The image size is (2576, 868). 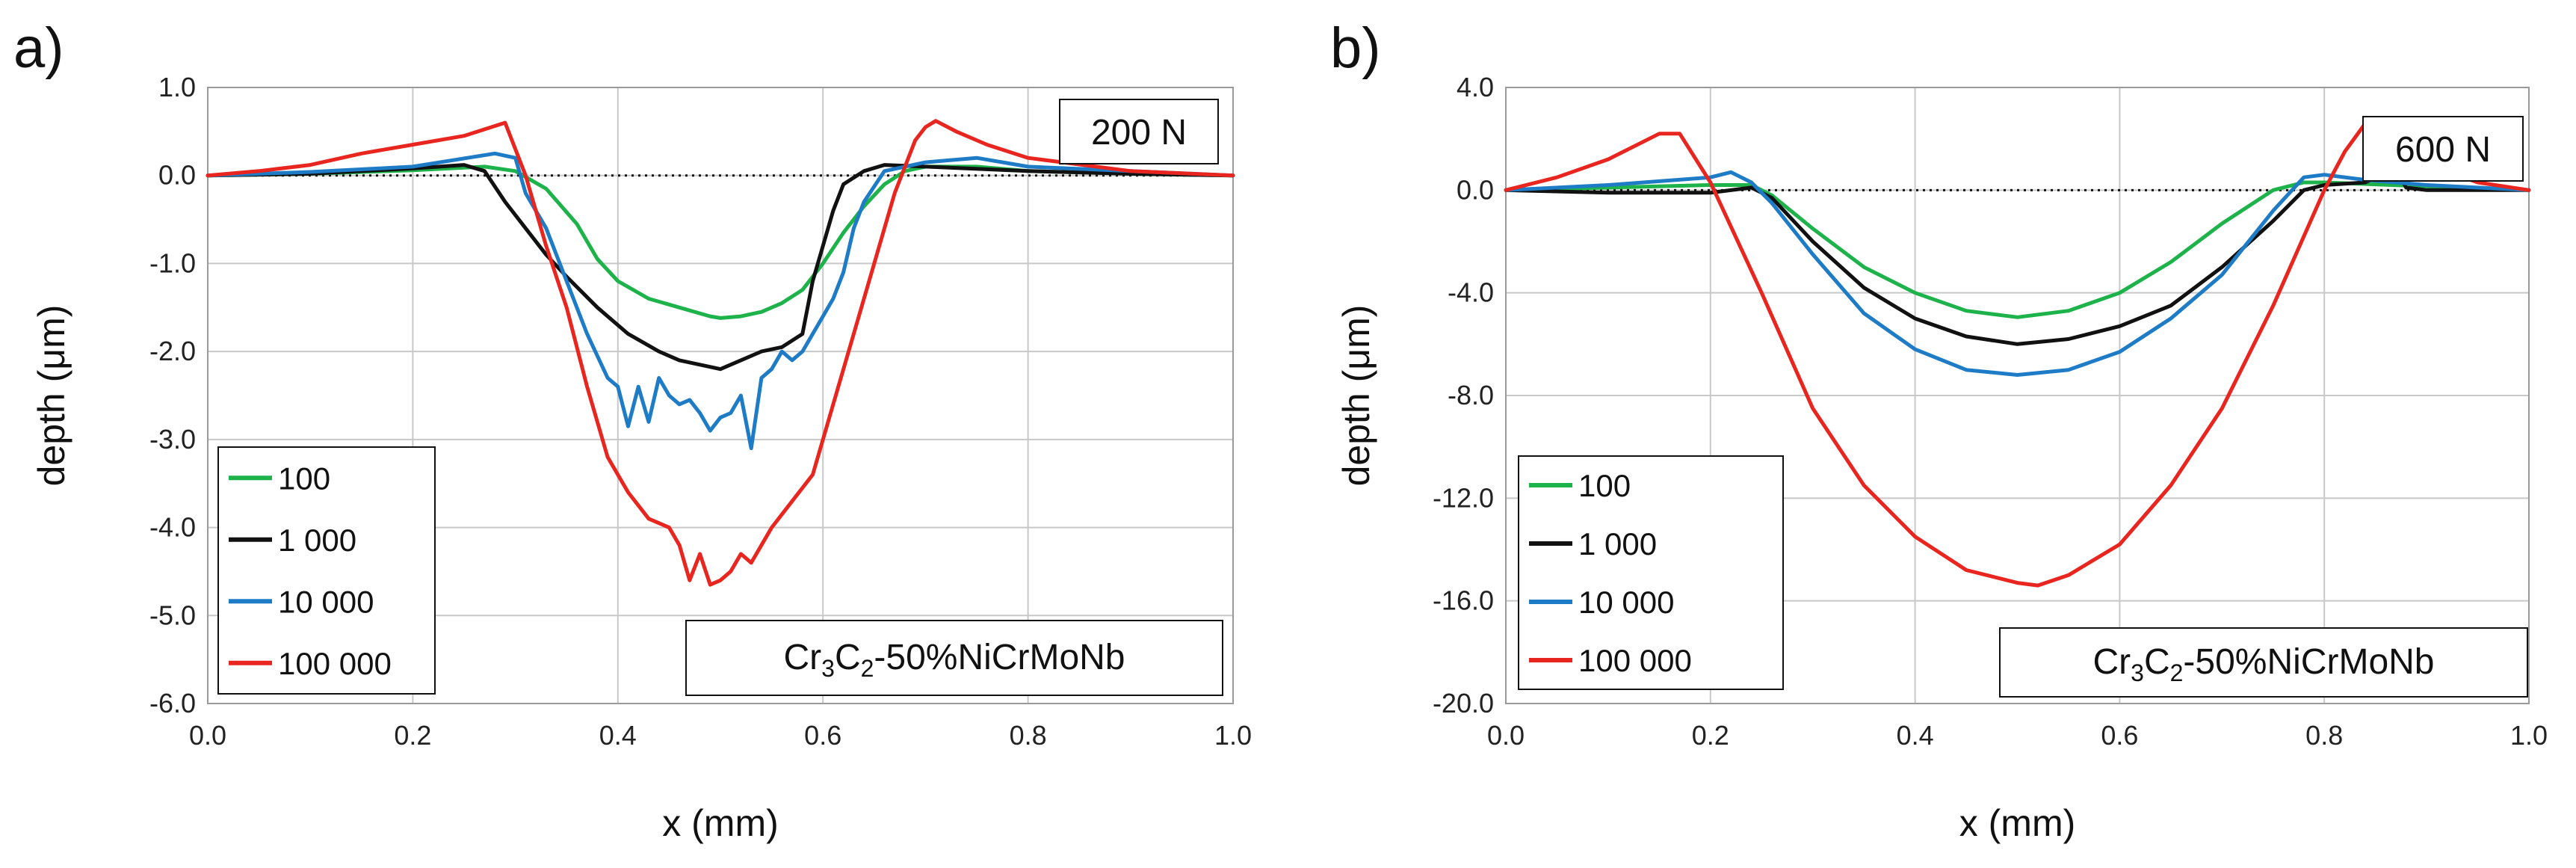 What do you see at coordinates (1463, 498) in the screenshot?
I see `y-tick-label: -12.0` at bounding box center [1463, 498].